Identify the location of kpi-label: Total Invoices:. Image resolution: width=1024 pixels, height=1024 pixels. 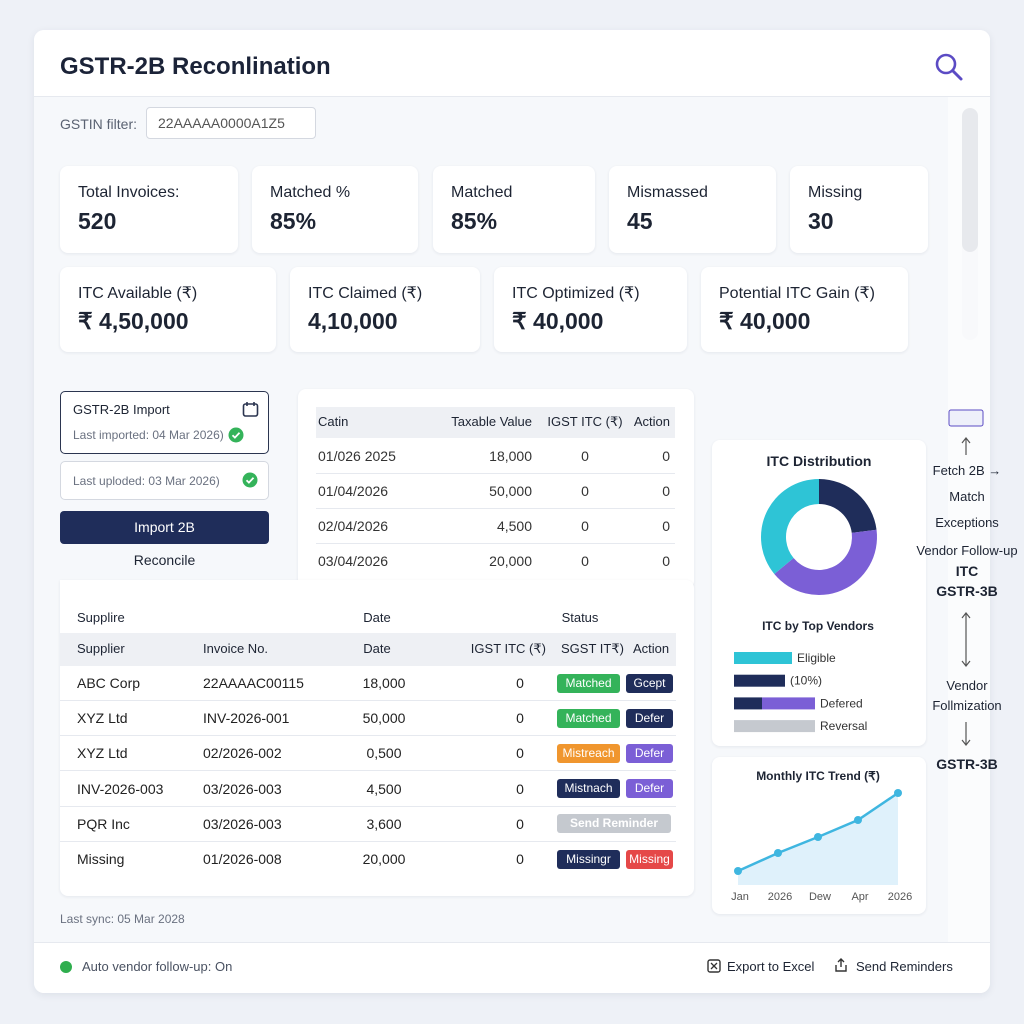
(129, 192).